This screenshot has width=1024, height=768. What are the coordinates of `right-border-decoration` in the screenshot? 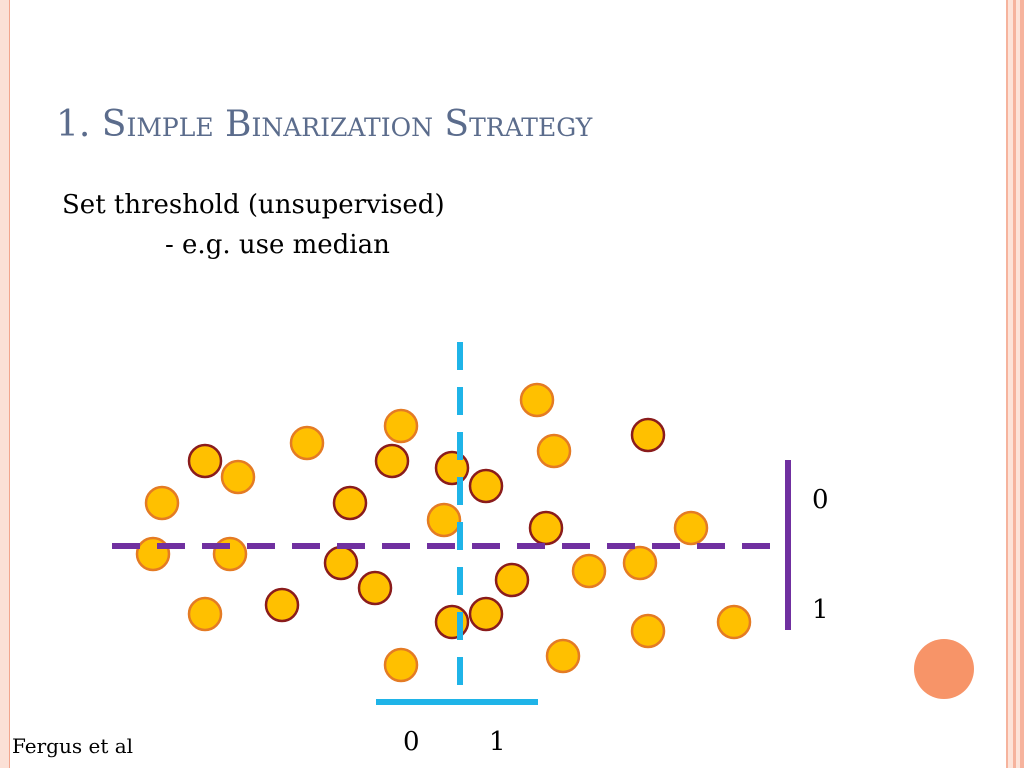 It's located at (1000, 384).